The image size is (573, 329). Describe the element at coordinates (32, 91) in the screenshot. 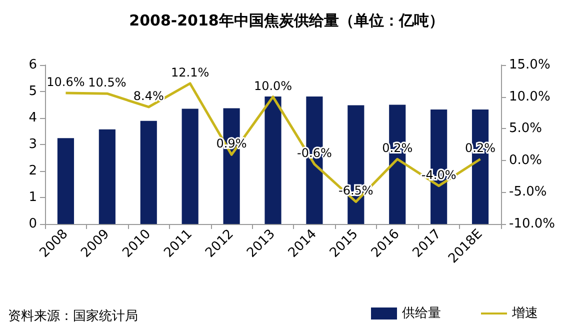

I see `y-tick-label: 5` at that location.